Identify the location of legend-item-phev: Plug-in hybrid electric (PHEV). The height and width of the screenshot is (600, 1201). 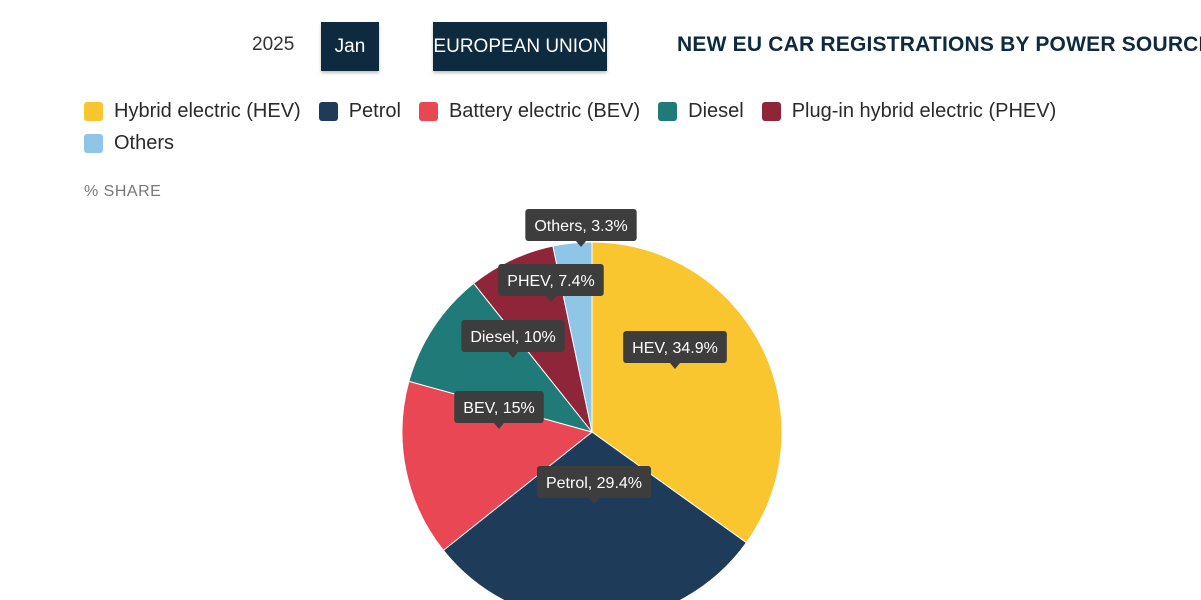
(909, 110).